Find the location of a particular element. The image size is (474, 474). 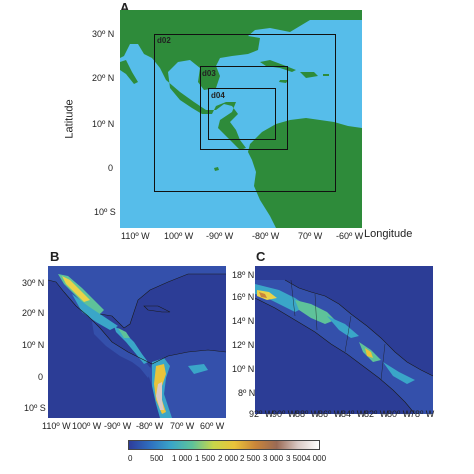

panel-a-lat-tick: 30º N is located at coordinates (103, 34).